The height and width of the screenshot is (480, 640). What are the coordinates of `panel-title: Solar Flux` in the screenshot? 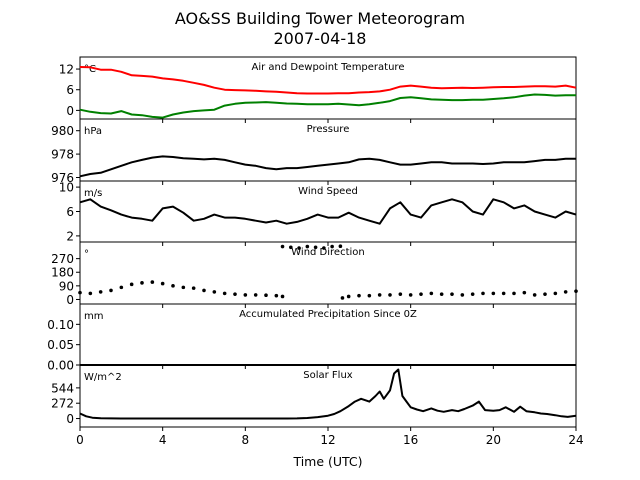 It's located at (328, 375).